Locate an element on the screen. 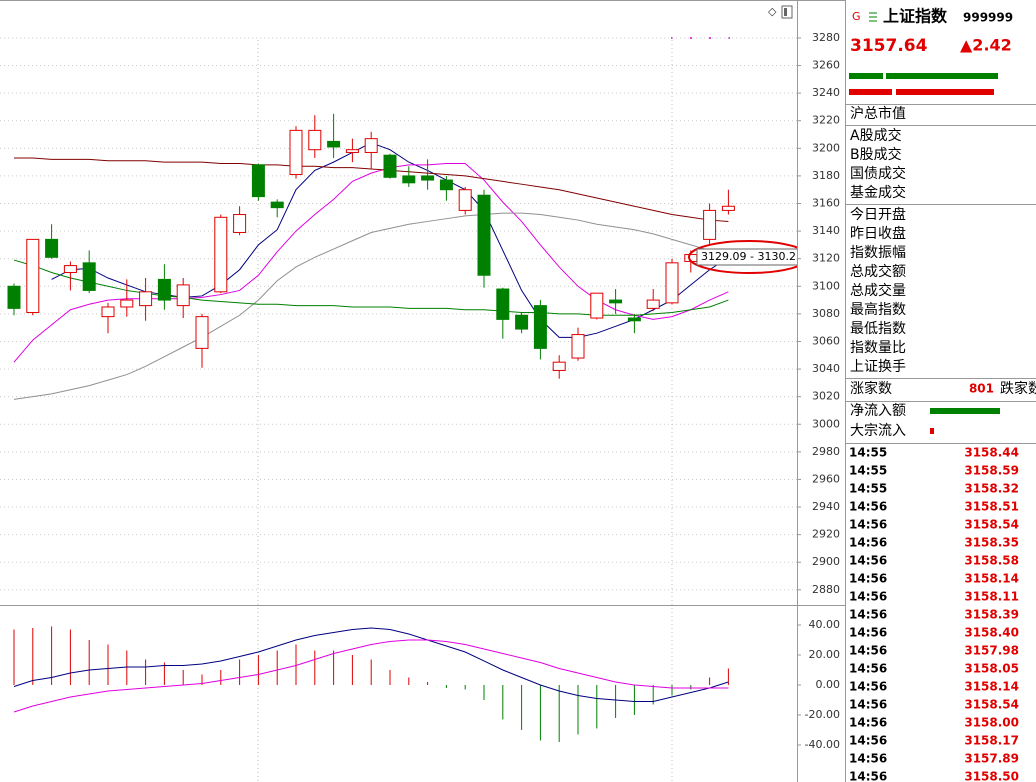 Image resolution: width=1036 pixels, height=782 pixels. field-label: 指数量比 is located at coordinates (878, 348).